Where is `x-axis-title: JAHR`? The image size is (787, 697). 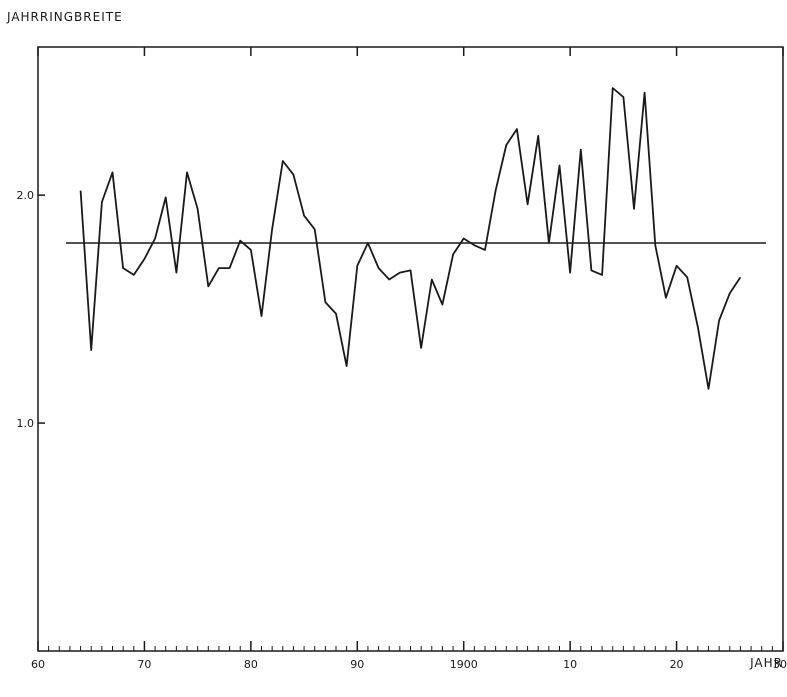 x-axis-title: JAHR is located at coordinates (766, 663).